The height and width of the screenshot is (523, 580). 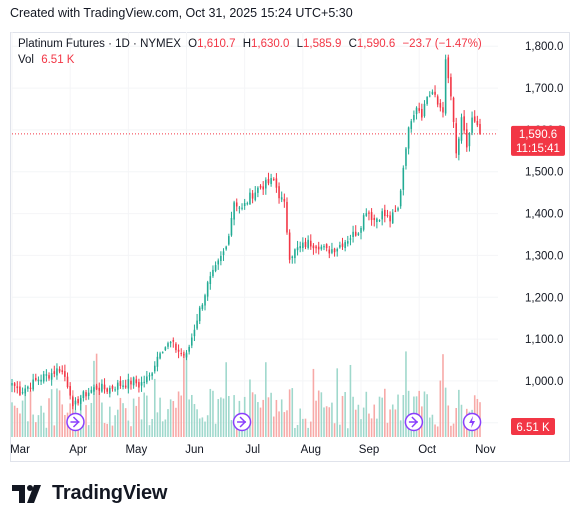 I want to click on time-axis: Mar Apr May Jun Jul Aug Sep Oct Nov, so click(x=253, y=450).